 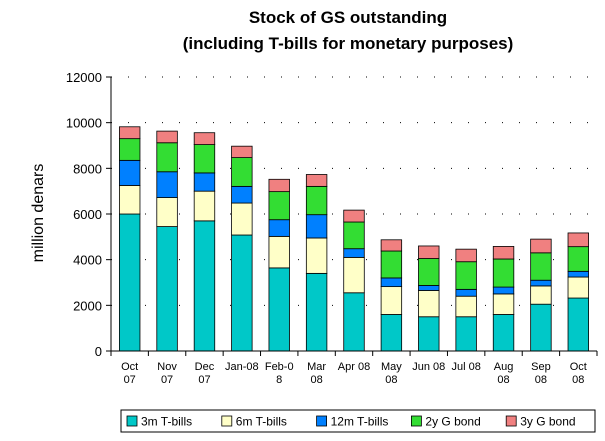 What do you see at coordinates (452, 422) in the screenshot?
I see `legend-label: 2y G bond` at bounding box center [452, 422].